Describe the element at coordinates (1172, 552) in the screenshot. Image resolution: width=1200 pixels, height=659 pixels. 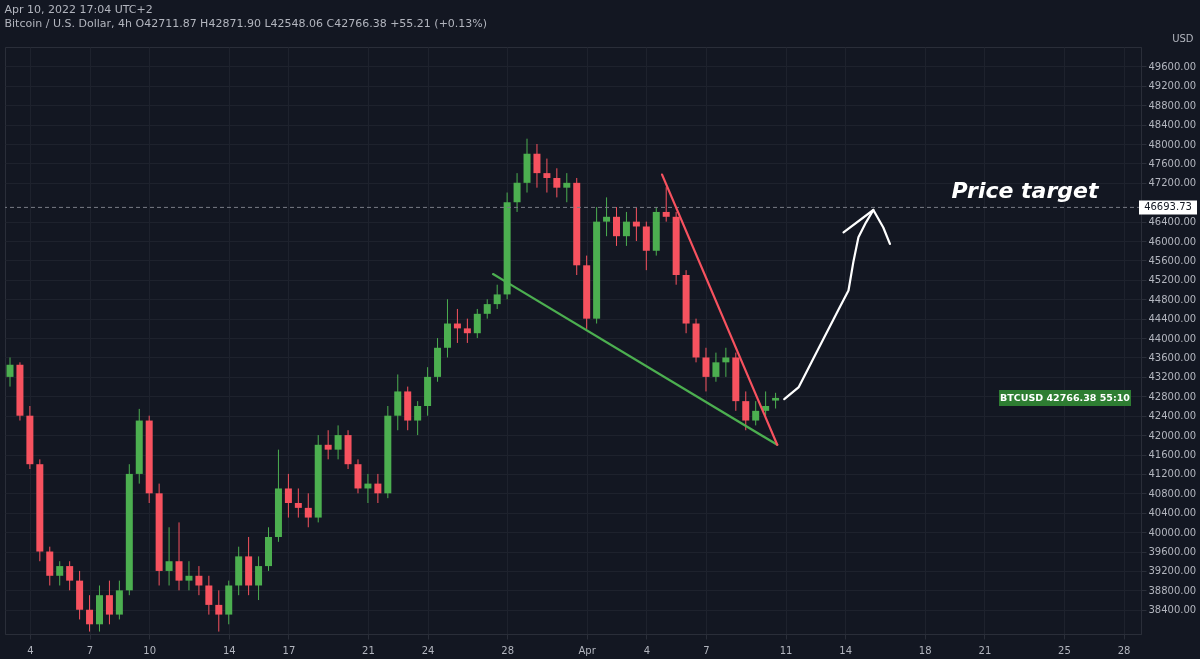
I see `y-tick-label: 39600.00` at that location.